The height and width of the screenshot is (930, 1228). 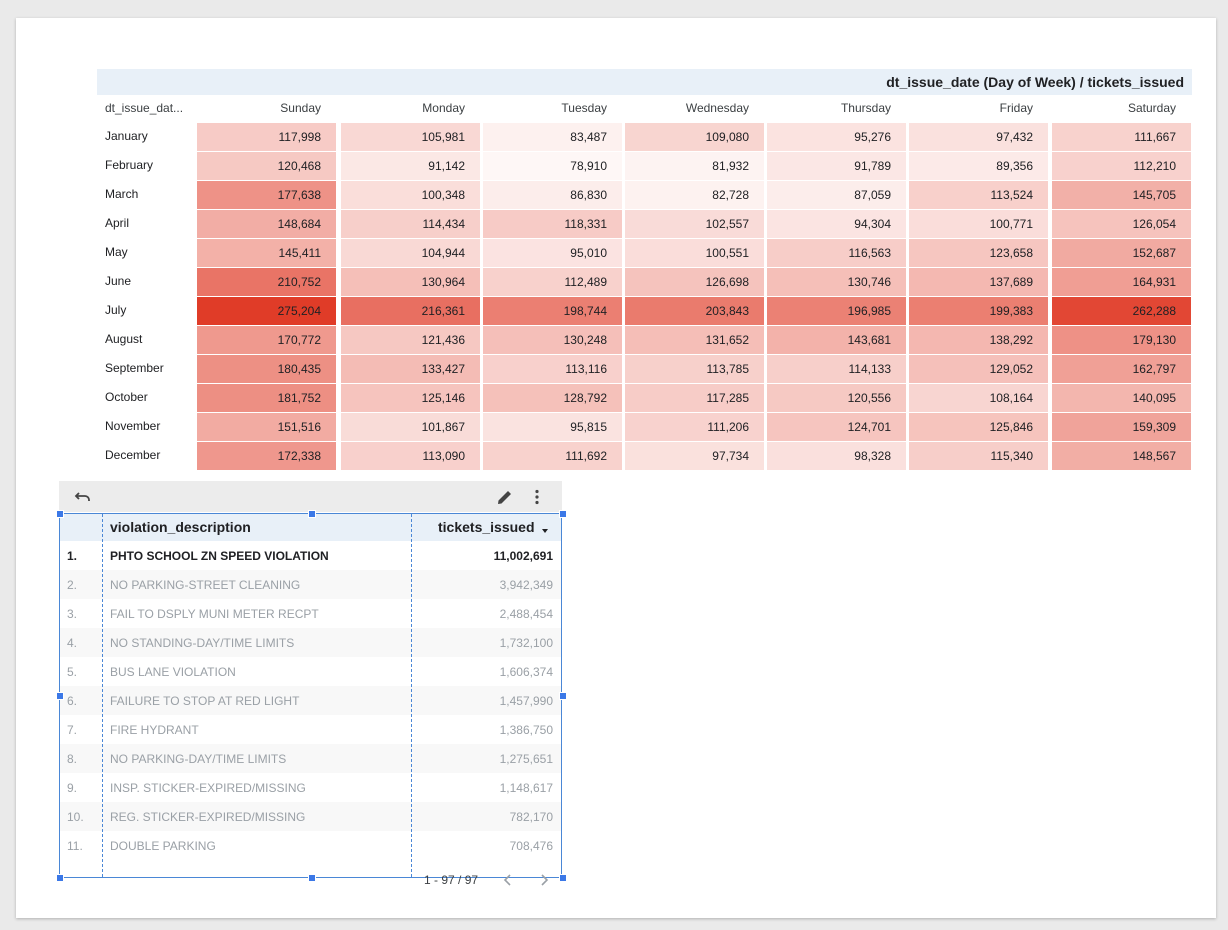 I want to click on resize-handle-top, so click(x=312, y=514).